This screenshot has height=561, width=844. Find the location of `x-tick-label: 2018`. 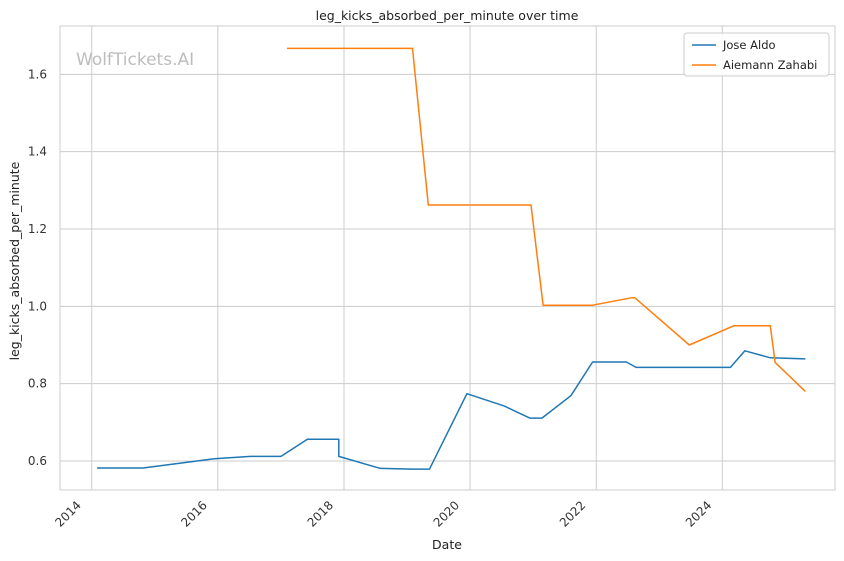

x-tick-label: 2018 is located at coordinates (320, 513).